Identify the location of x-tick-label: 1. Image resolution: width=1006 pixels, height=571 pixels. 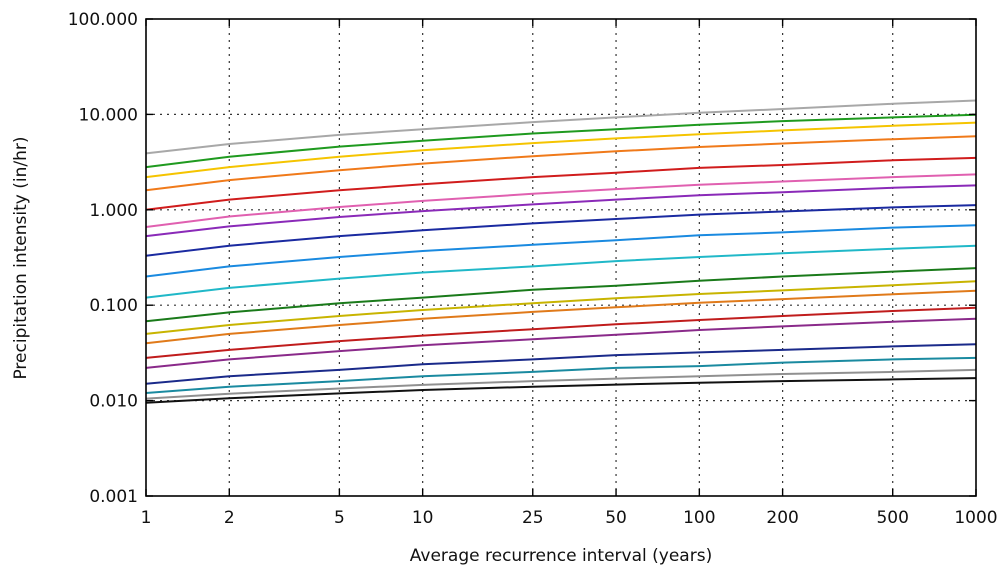
(146, 518).